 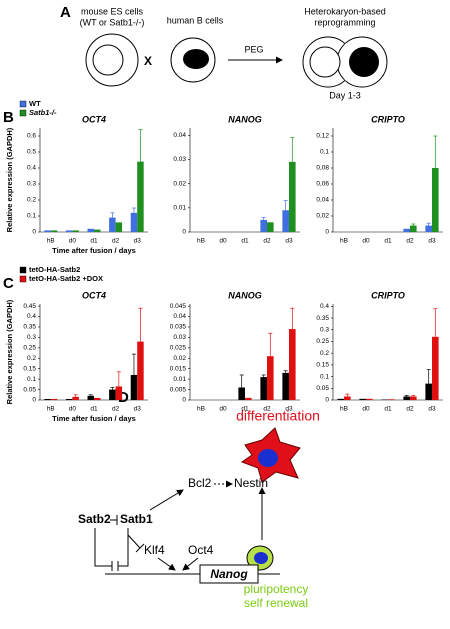 I want to click on y-tick-label: 0.035, so click(x=178, y=327).